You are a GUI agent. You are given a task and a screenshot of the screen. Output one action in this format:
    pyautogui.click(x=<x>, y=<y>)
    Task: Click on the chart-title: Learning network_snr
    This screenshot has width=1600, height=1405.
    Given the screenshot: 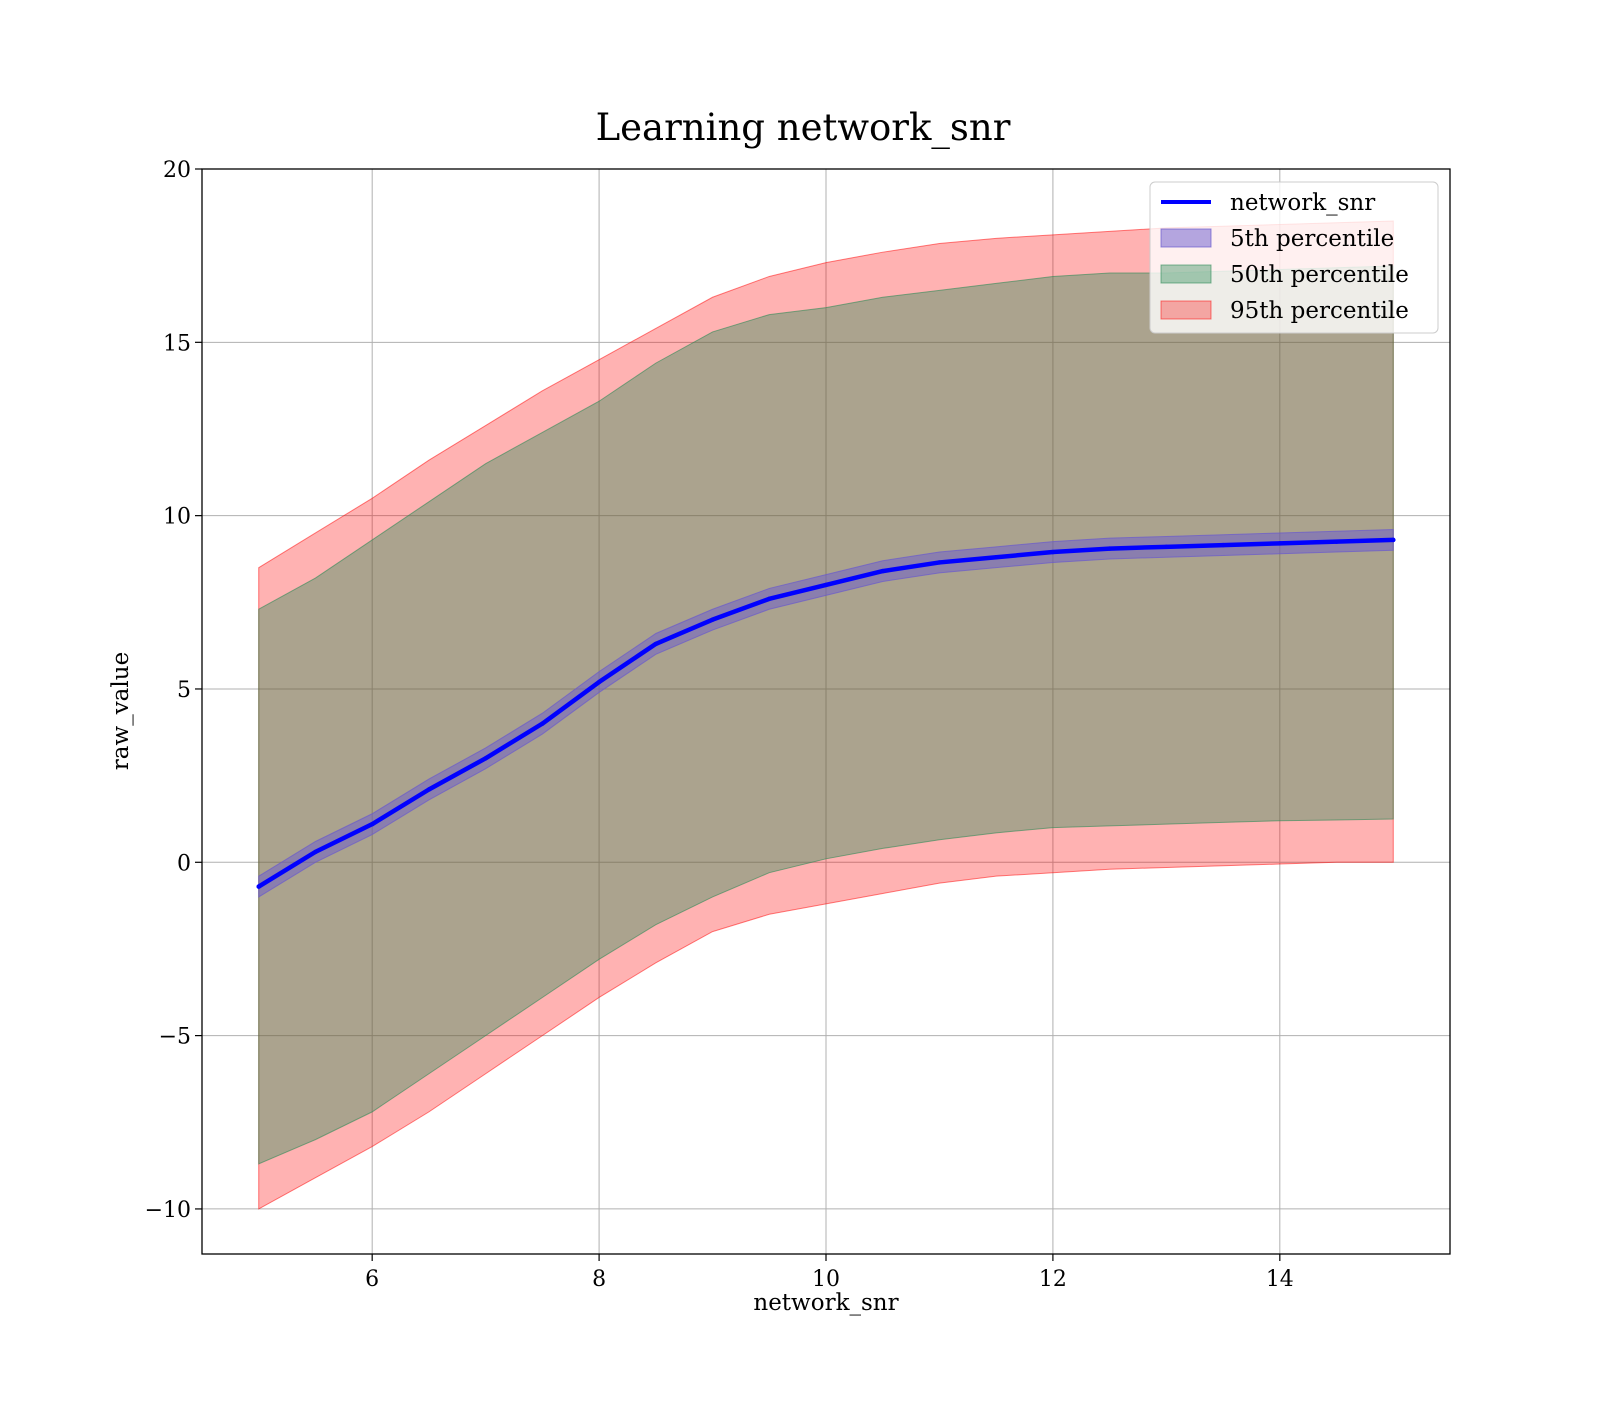 What is the action you would take?
    pyautogui.click(x=803, y=128)
    